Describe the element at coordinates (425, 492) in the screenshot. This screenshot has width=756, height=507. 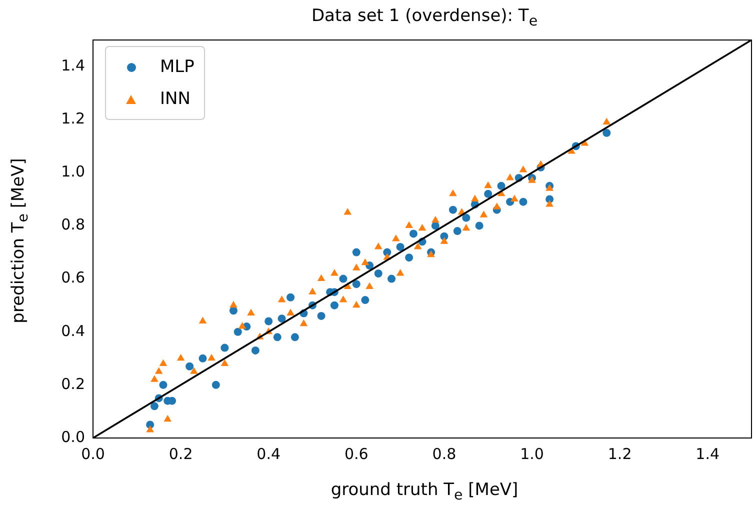
I see `x-axis-title: ground truth T$_{e}$ [MeV]` at that location.